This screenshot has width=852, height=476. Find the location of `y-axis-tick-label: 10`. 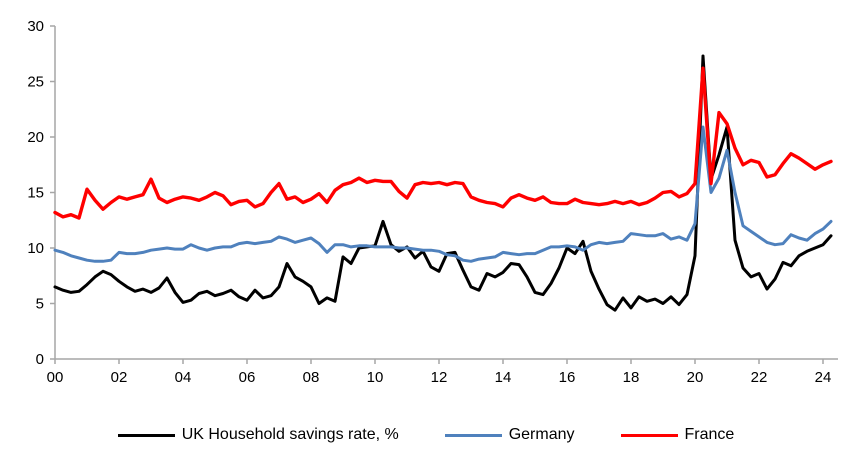

y-axis-tick-label: 10 is located at coordinates (35, 248).